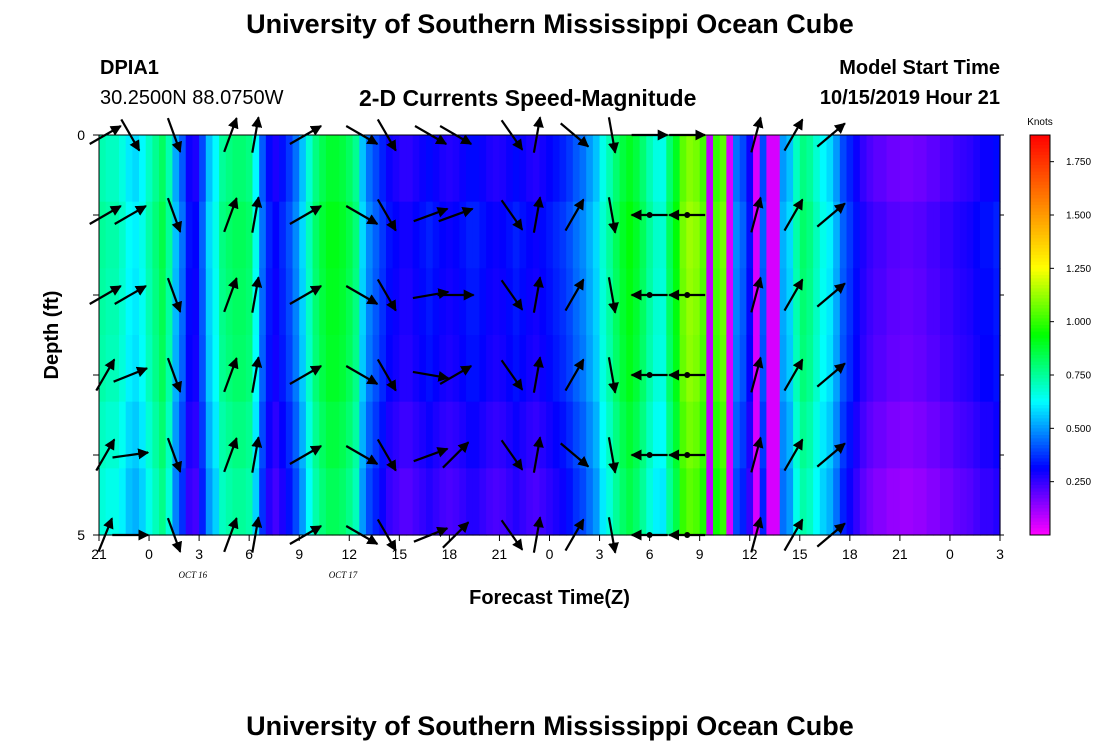  What do you see at coordinates (909, 98) in the screenshot?
I see `model-start-time: 10/15/2019 Hour 21` at bounding box center [909, 98].